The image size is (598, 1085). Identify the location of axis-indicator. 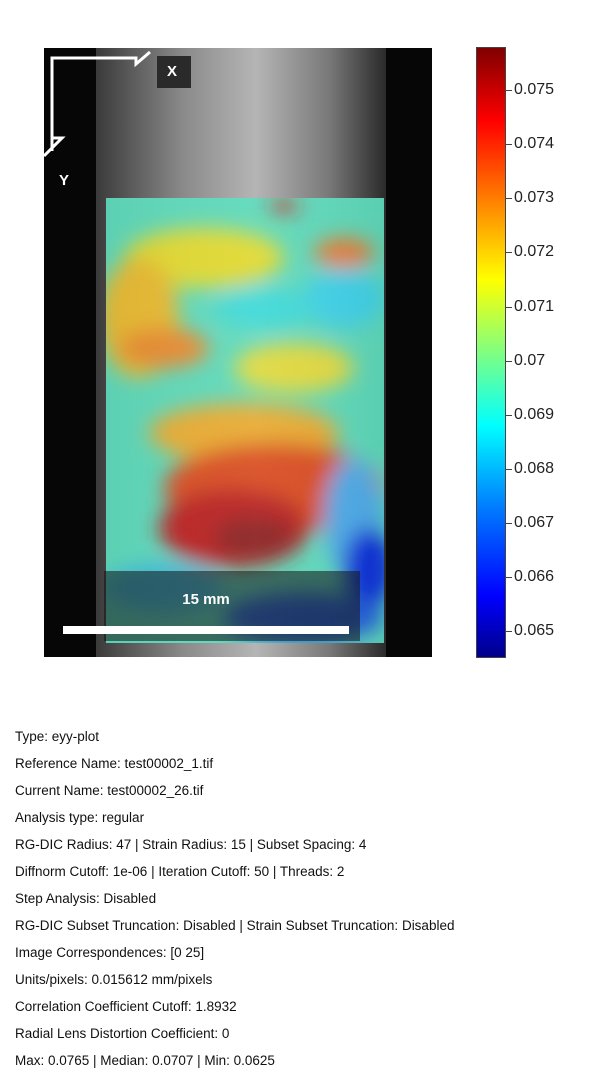
(100, 100).